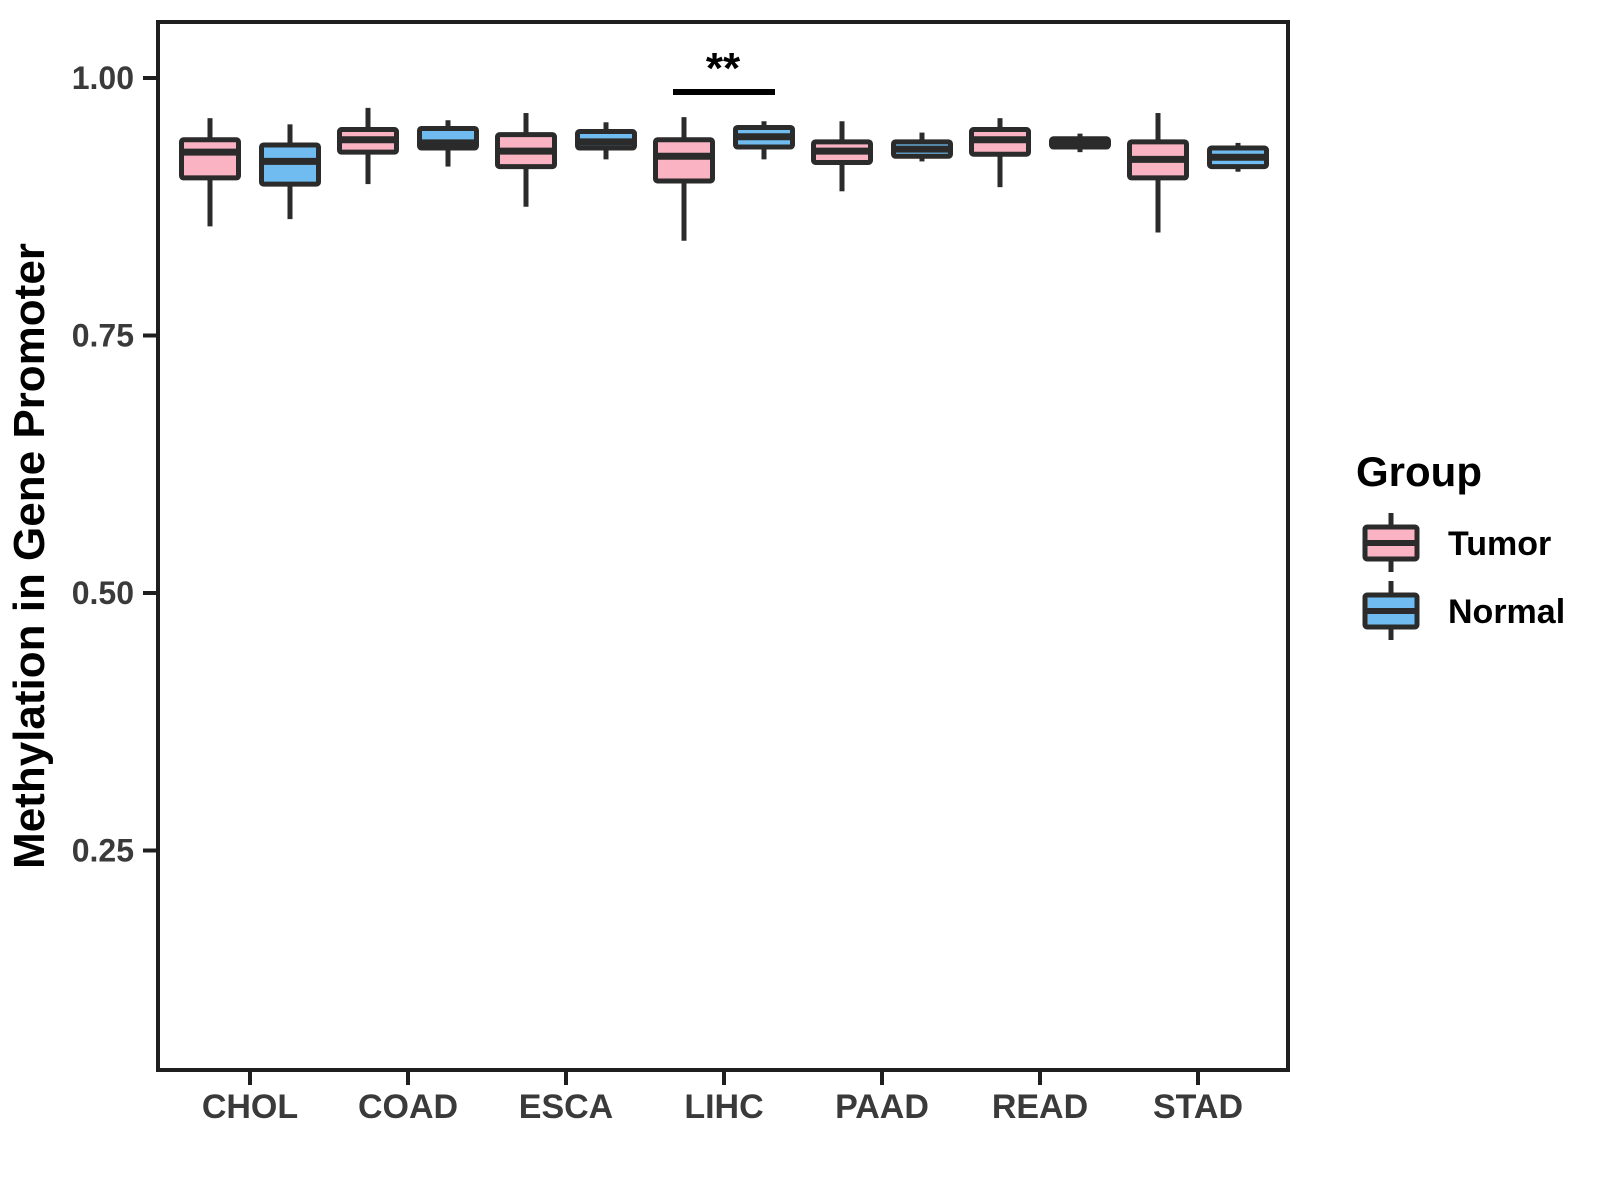 The width and height of the screenshot is (1600, 1200). I want to click on box-LIHC-tumor, so click(684, 179).